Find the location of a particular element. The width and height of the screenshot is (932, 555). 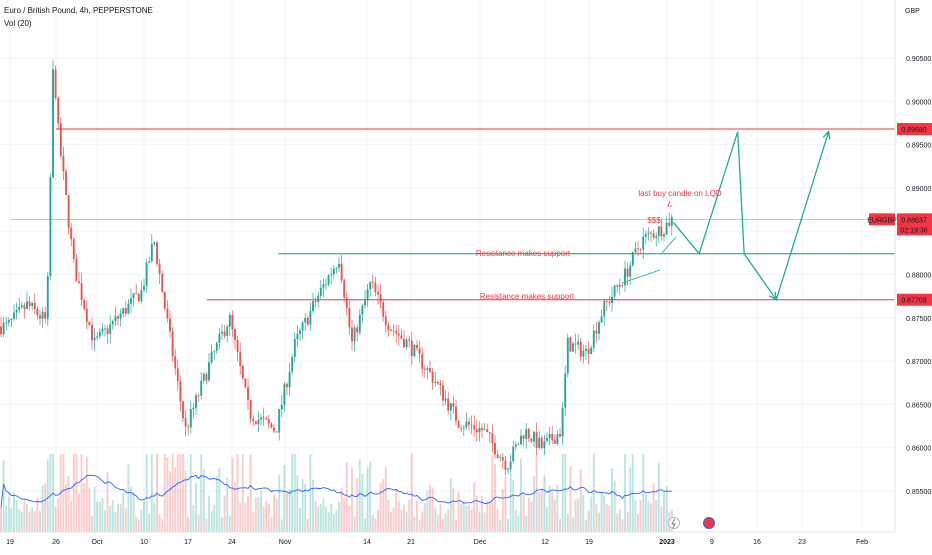

price-scale-panel is located at coordinates (913, 275).